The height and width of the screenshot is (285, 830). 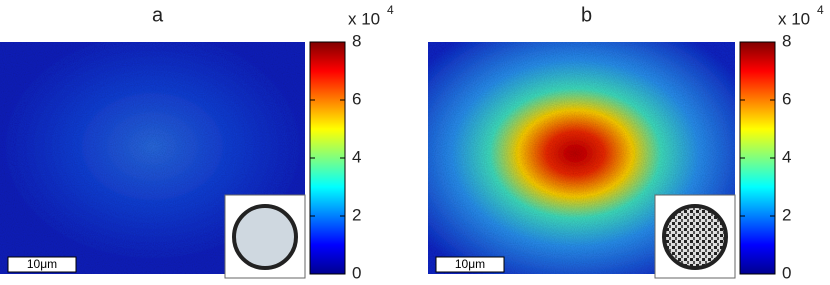 I want to click on panel-title: b, so click(x=586, y=15).